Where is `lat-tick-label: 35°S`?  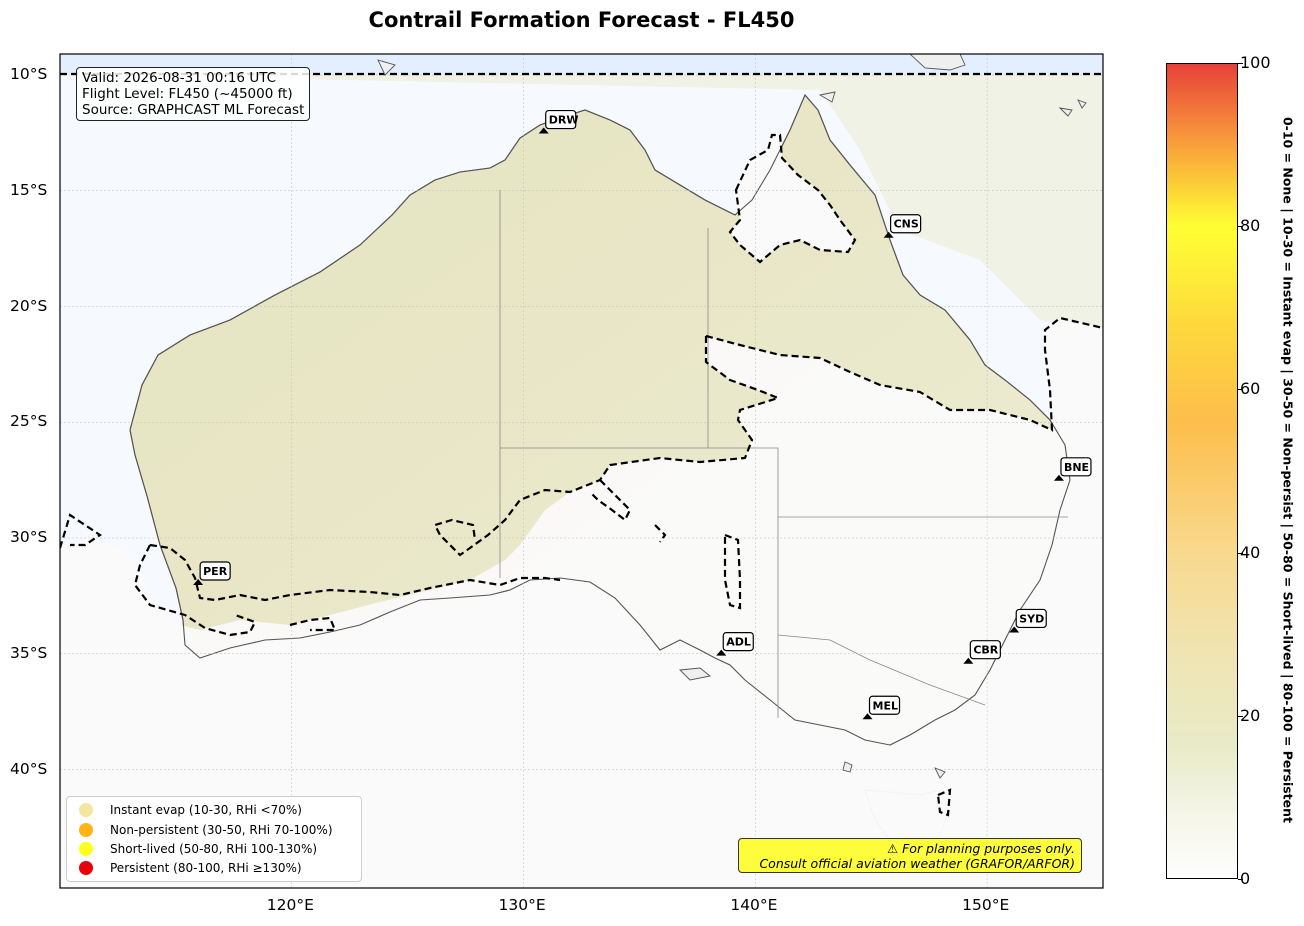 lat-tick-label: 35°S is located at coordinates (29, 652).